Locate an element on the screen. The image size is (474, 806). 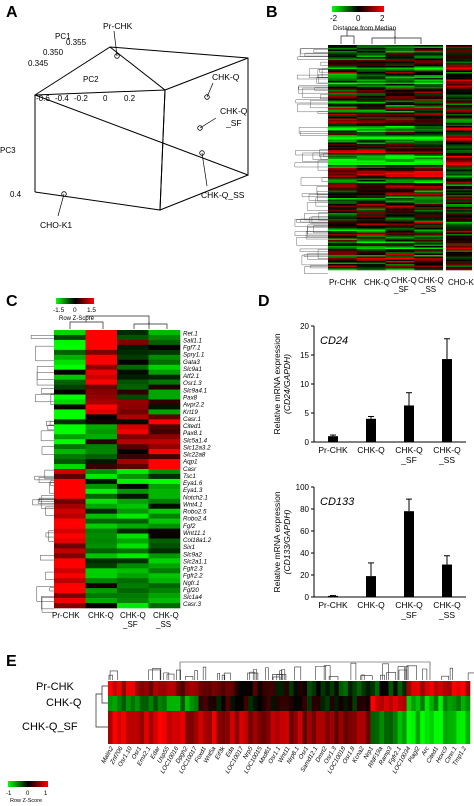
pc2-tick-1: -0.4 is located at coordinates (62, 98).